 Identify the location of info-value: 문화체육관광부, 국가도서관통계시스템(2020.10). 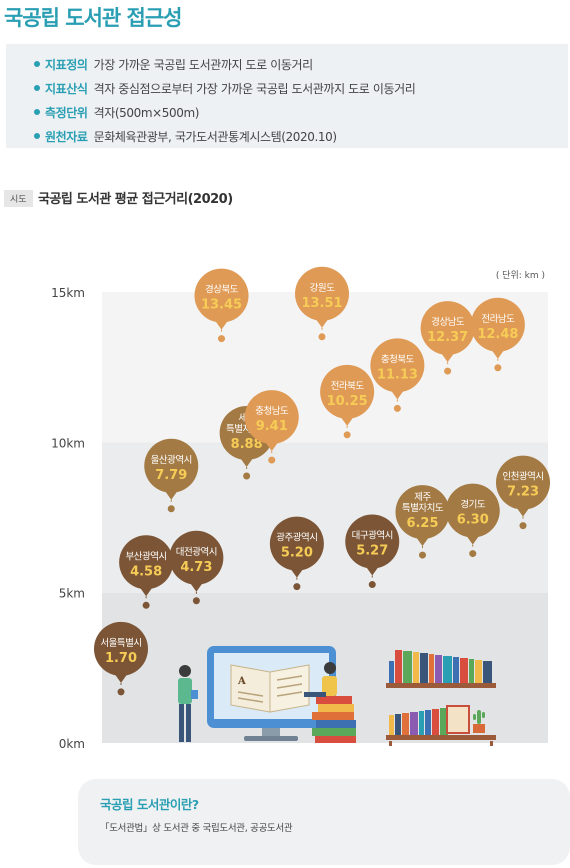
(215, 136).